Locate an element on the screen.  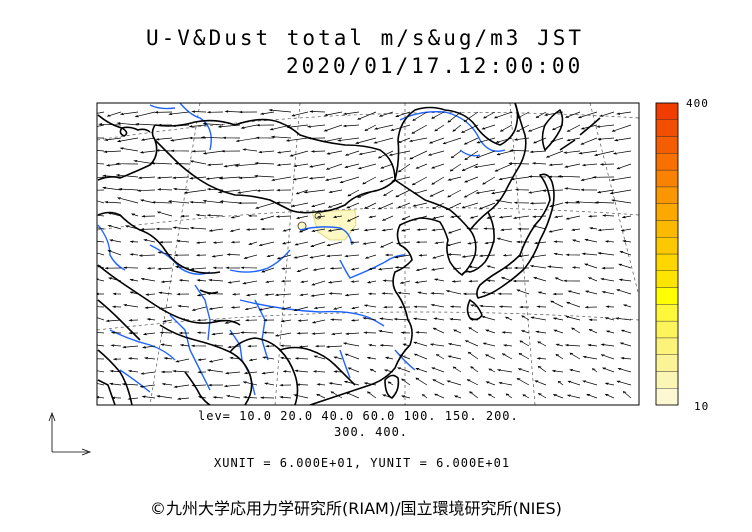
chart-datetime: 2020/01/17.12:00:00 is located at coordinates (435, 66).